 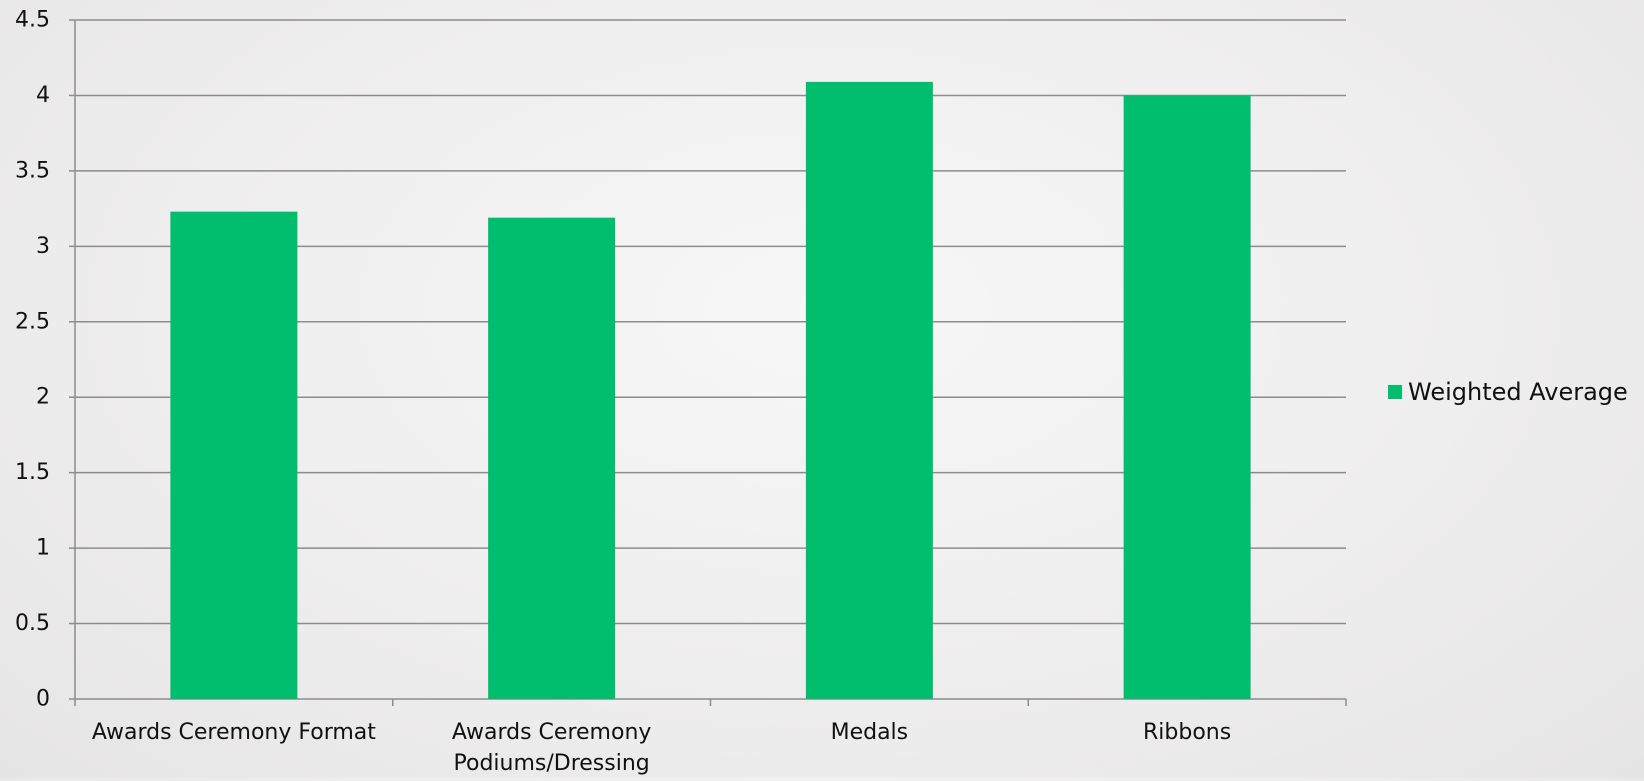 I want to click on y-tick-label: 3, so click(x=43, y=246).